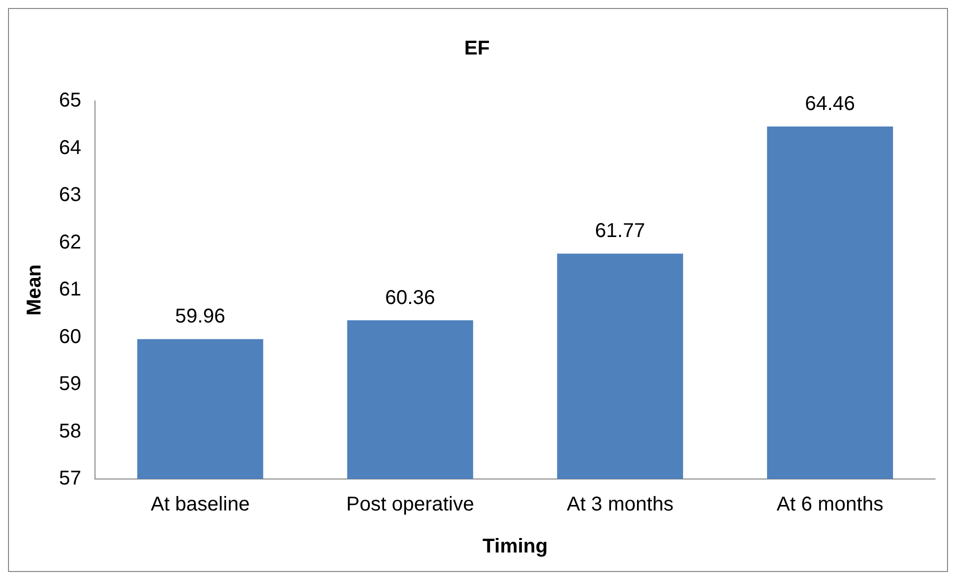  I want to click on y-tick-label: 62, so click(70, 242).